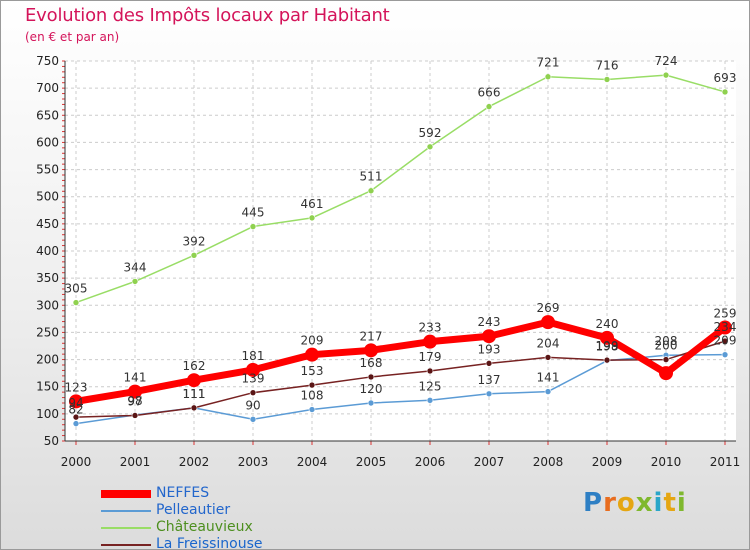 Image resolution: width=750 pixels, height=550 pixels. I want to click on data-label: 162, so click(194, 366).